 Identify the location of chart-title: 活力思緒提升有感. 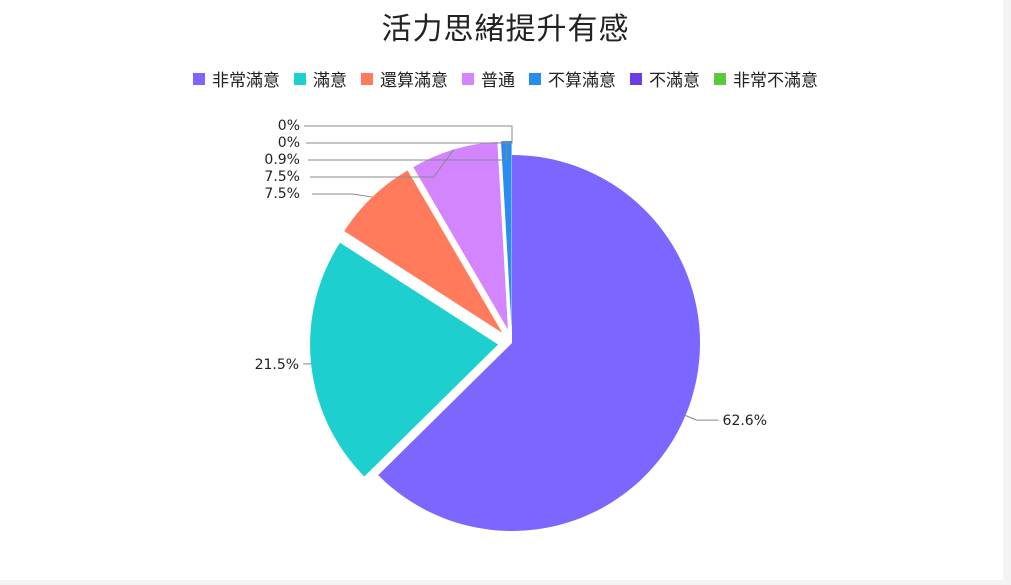
(505, 29).